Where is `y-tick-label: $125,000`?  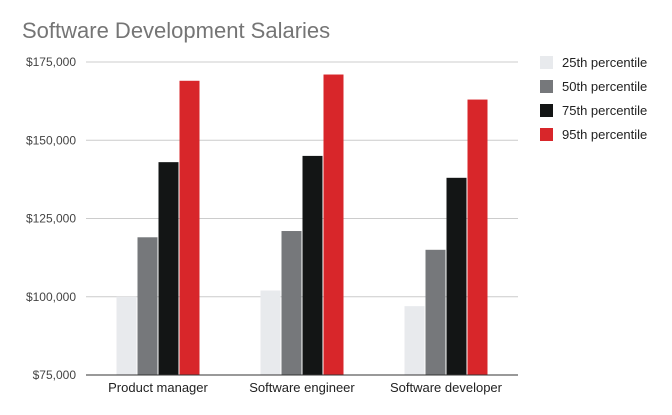
y-tick-label: $125,000 is located at coordinates (51, 219).